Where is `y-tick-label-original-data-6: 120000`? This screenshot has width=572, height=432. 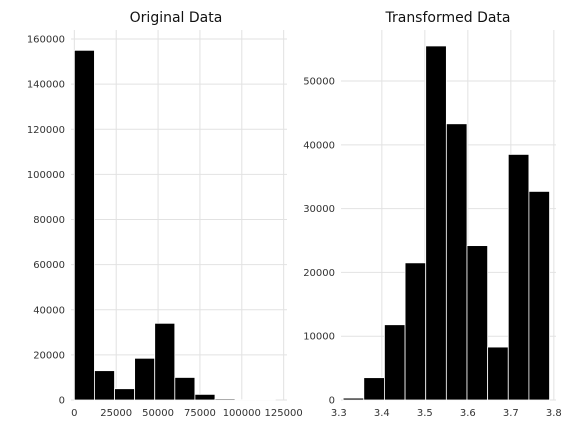
y-tick-label-original-data-6: 120000 is located at coordinates (46, 130).